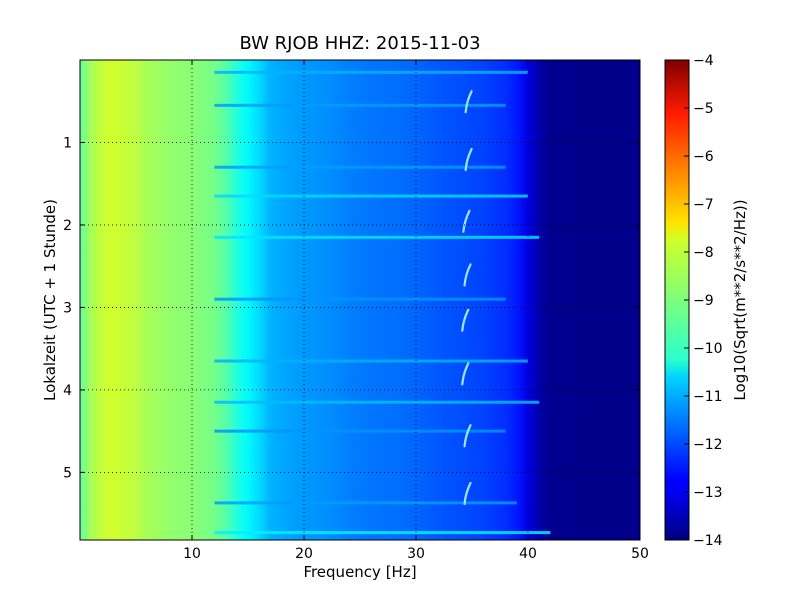  Describe the element at coordinates (703, 109) in the screenshot. I see `colorbar-tick-label: −5` at that location.